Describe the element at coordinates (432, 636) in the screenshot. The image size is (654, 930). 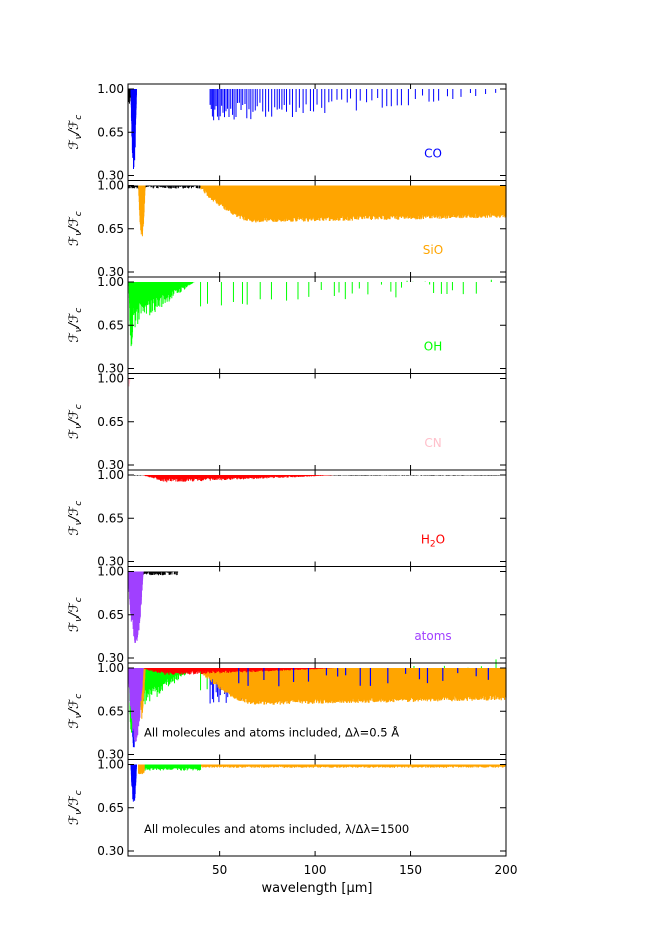
I see `series-label-atoms: atoms` at that location.